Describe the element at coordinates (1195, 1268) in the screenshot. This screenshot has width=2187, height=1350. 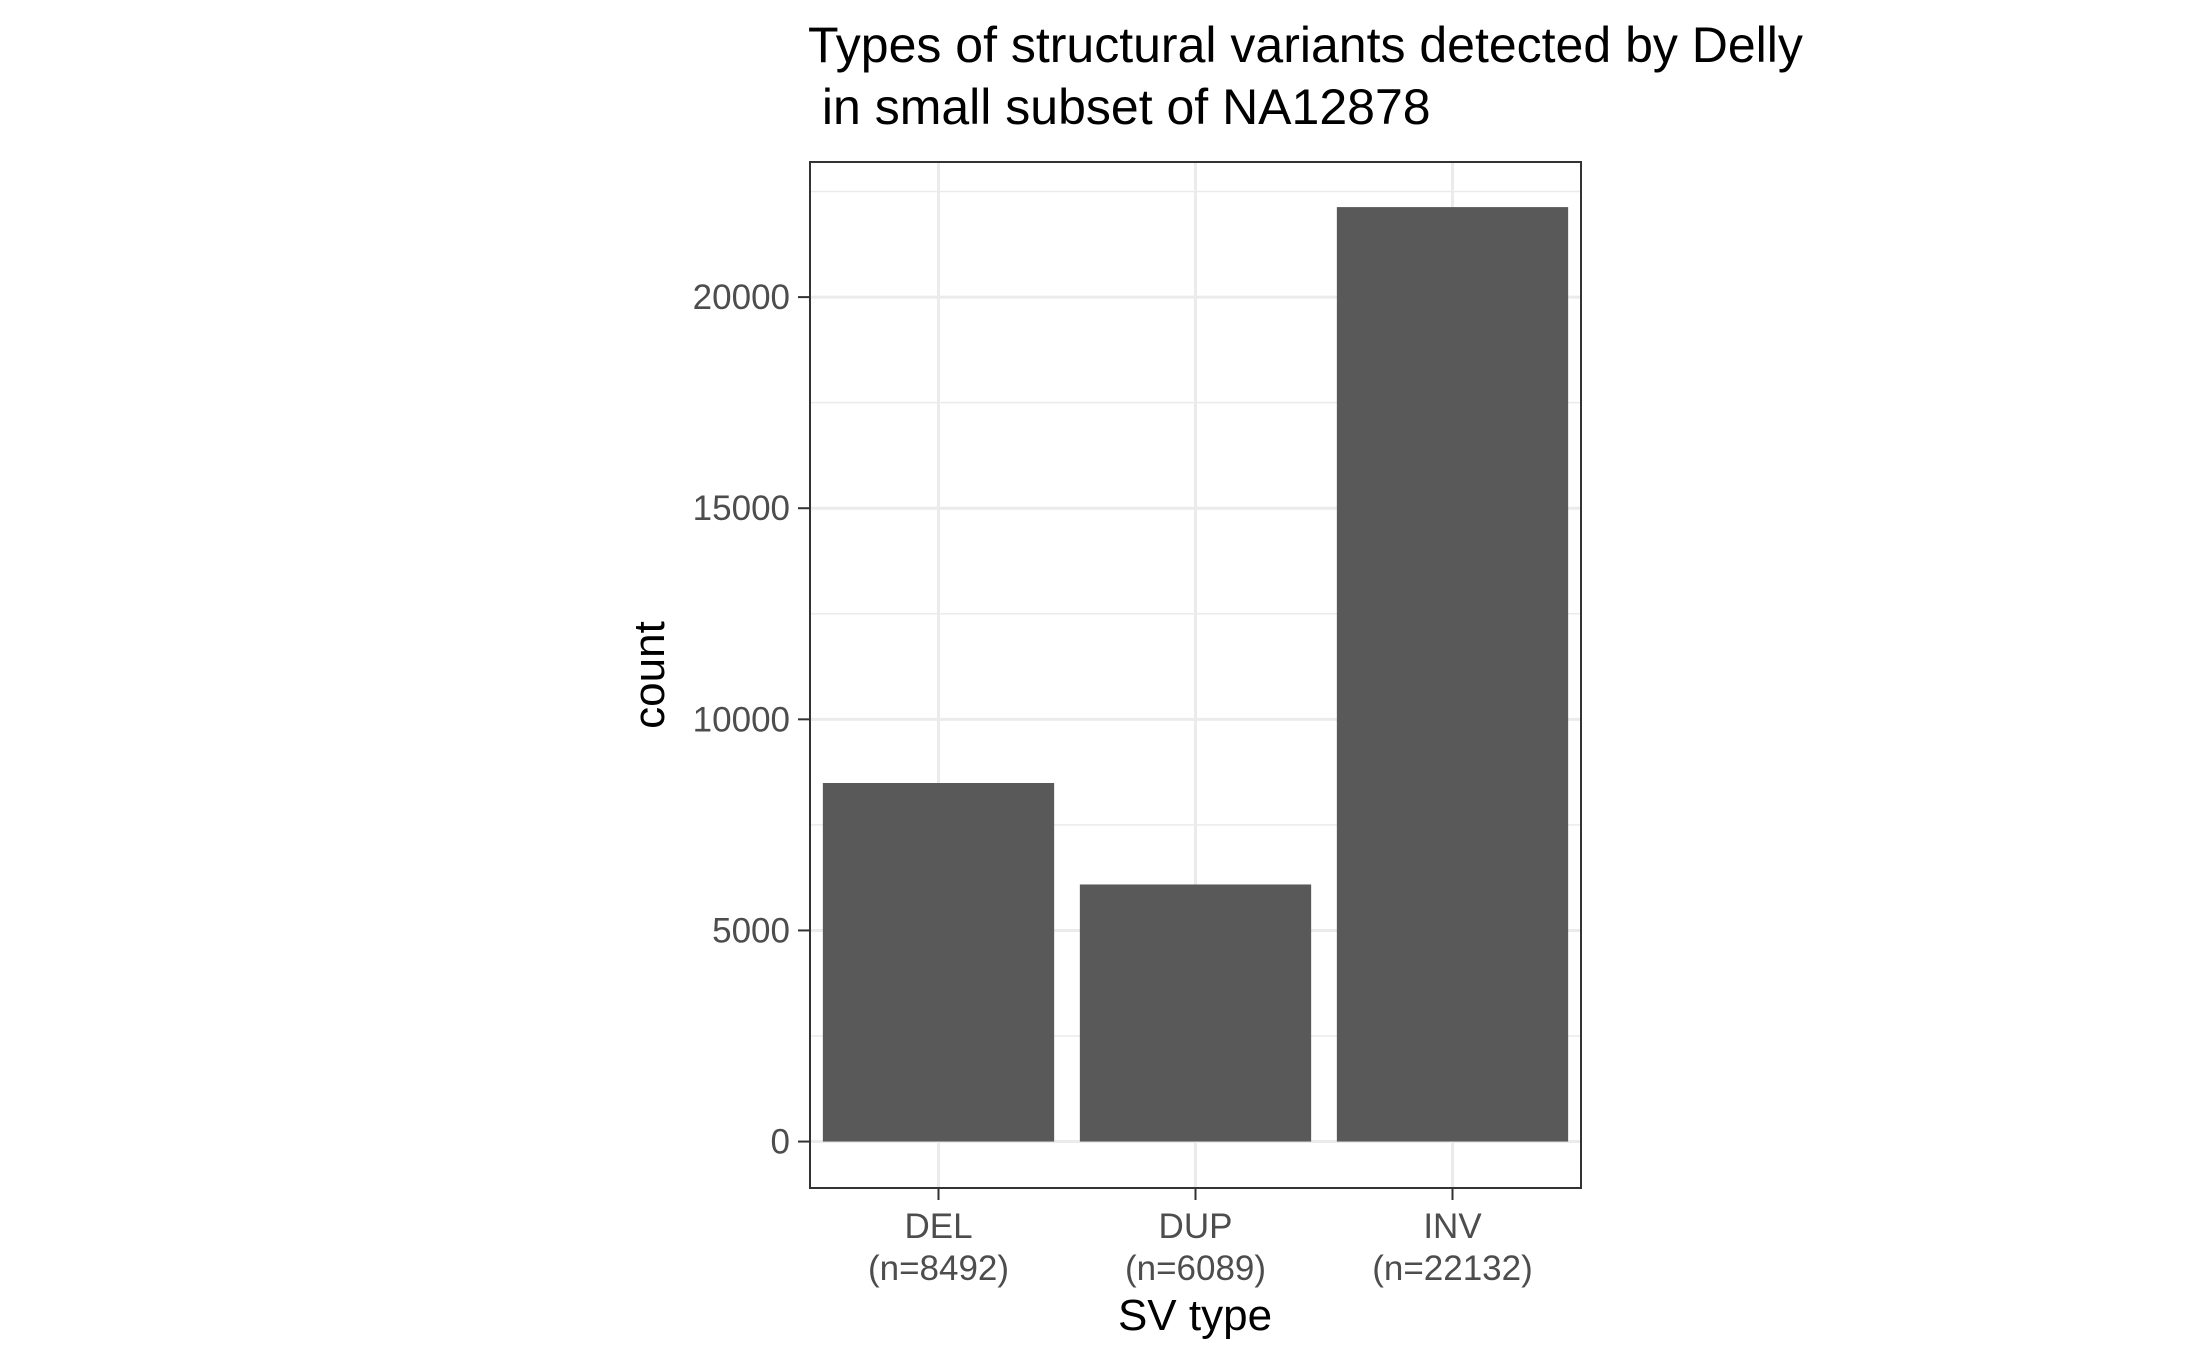
I see `x-tick-sublabel: (n=6089)` at that location.